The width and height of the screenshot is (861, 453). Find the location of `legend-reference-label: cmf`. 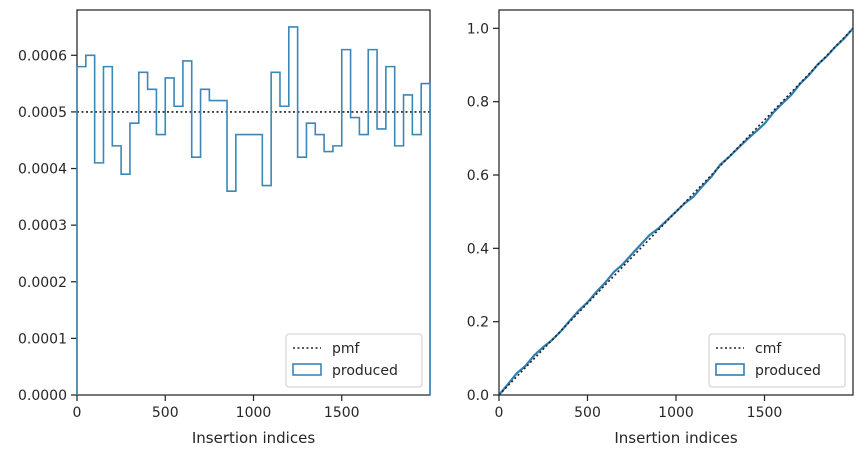

legend-reference-label: cmf is located at coordinates (768, 349).